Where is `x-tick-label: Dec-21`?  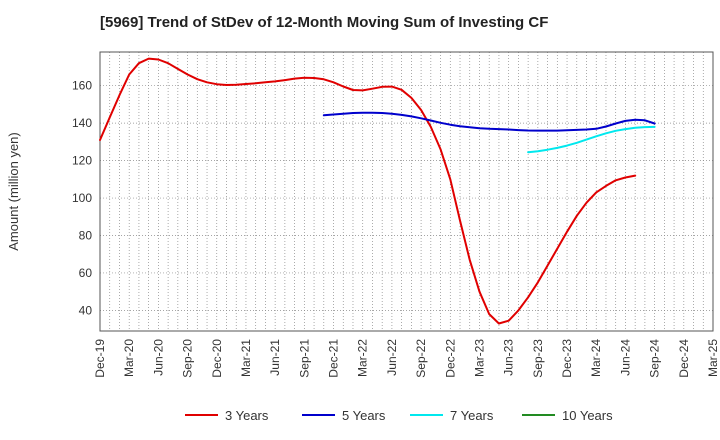
x-tick-label: Dec-21 is located at coordinates (334, 358).